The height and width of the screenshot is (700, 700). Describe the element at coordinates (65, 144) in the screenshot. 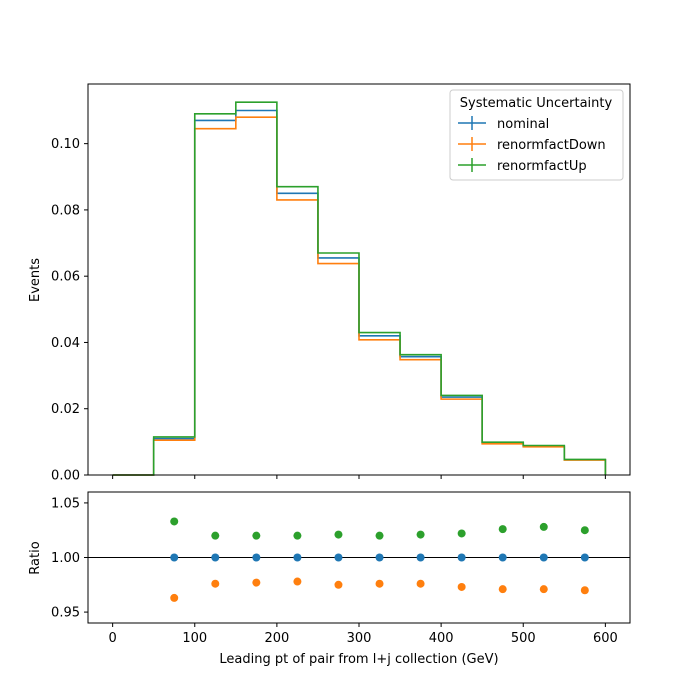

I see `y-tick-label: 0.10` at that location.